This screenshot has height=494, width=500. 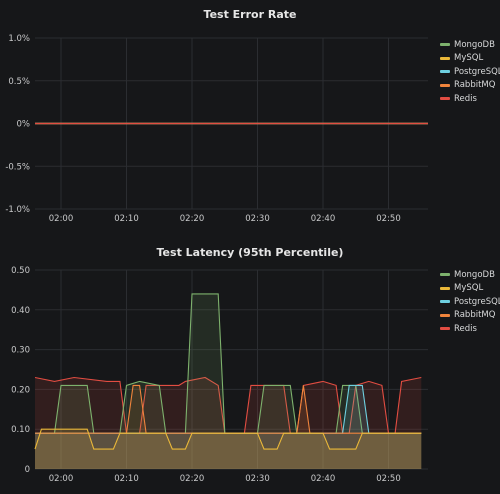 What do you see at coordinates (20, 390) in the screenshot?
I see `y-tick-label: 0.20` at bounding box center [20, 390].